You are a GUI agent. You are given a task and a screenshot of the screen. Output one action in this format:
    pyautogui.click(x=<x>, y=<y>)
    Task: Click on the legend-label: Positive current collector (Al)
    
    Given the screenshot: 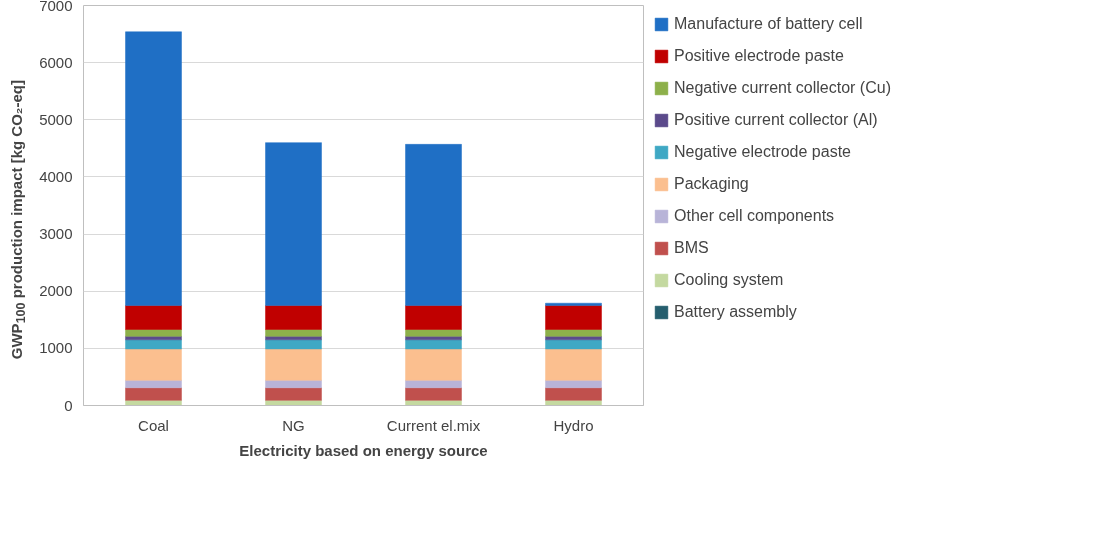 What is the action you would take?
    pyautogui.click(x=776, y=120)
    